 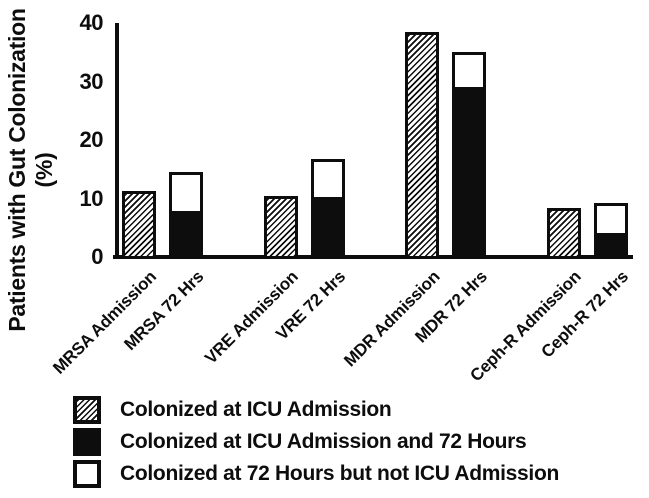 What do you see at coordinates (610, 244) in the screenshot?
I see `bar-segment-black-ceph-r-72-hrs` at bounding box center [610, 244].